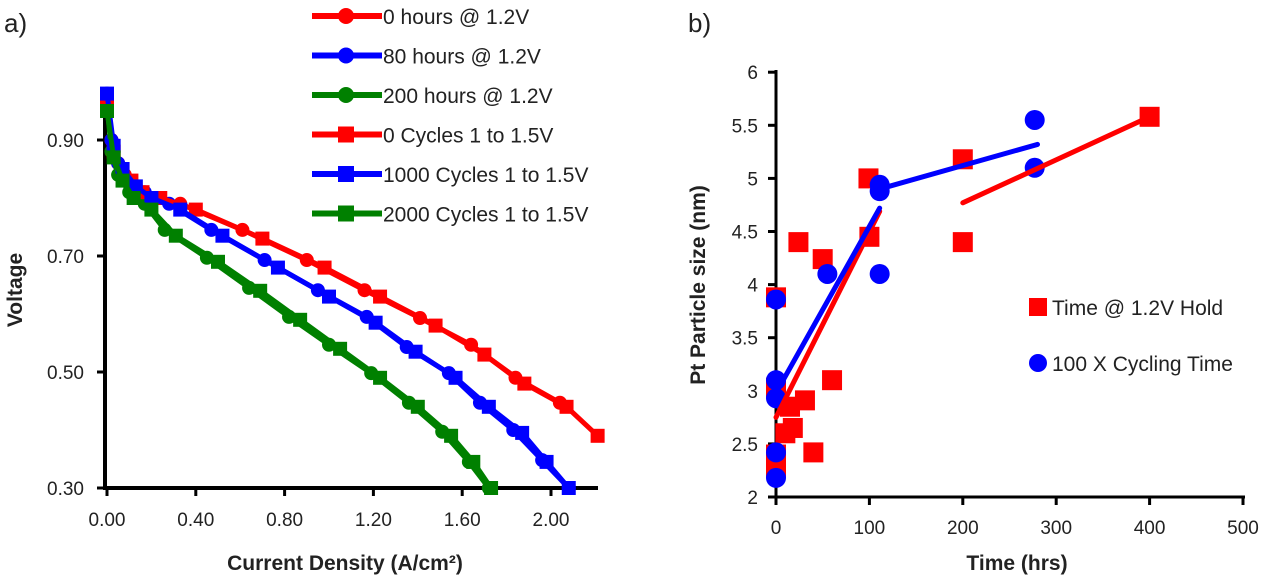  What do you see at coordinates (65, 489) in the screenshot?
I see `y-tick-label-a: 0.30` at bounding box center [65, 489].